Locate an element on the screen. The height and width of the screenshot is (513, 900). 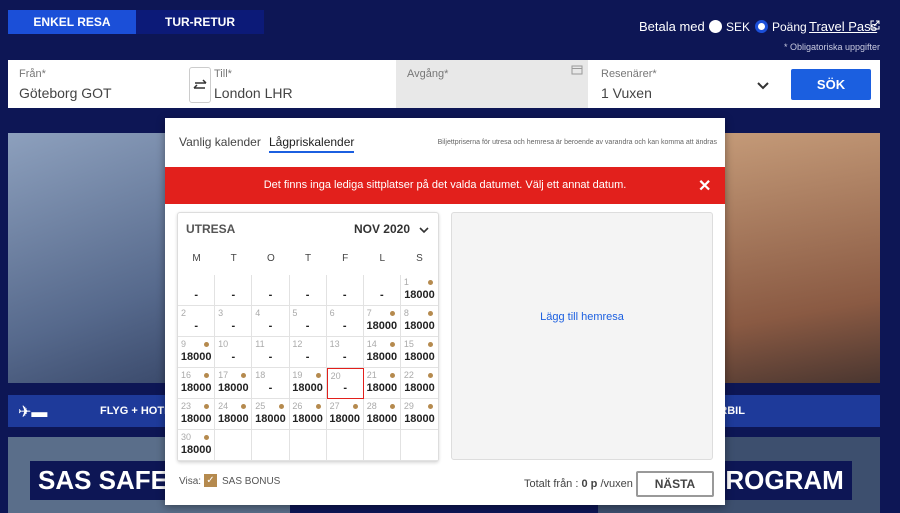
hero-image is located at coordinates (802, 258).